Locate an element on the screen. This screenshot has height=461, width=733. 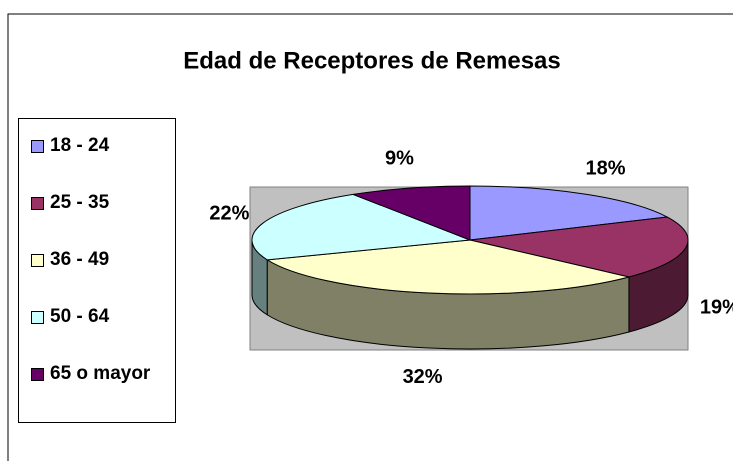
data-label: 22% is located at coordinates (229, 213).